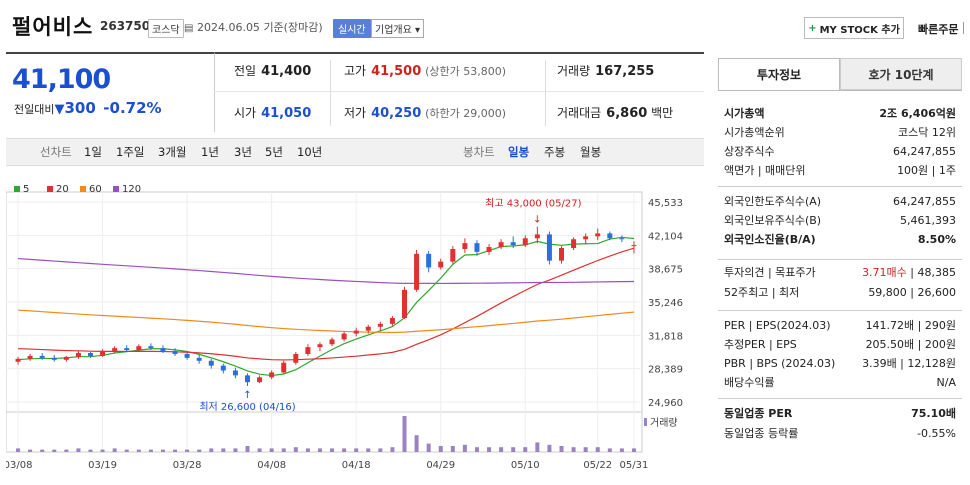 This screenshot has height=485, width=970. I want to click on info-value: N/A, so click(946, 382).